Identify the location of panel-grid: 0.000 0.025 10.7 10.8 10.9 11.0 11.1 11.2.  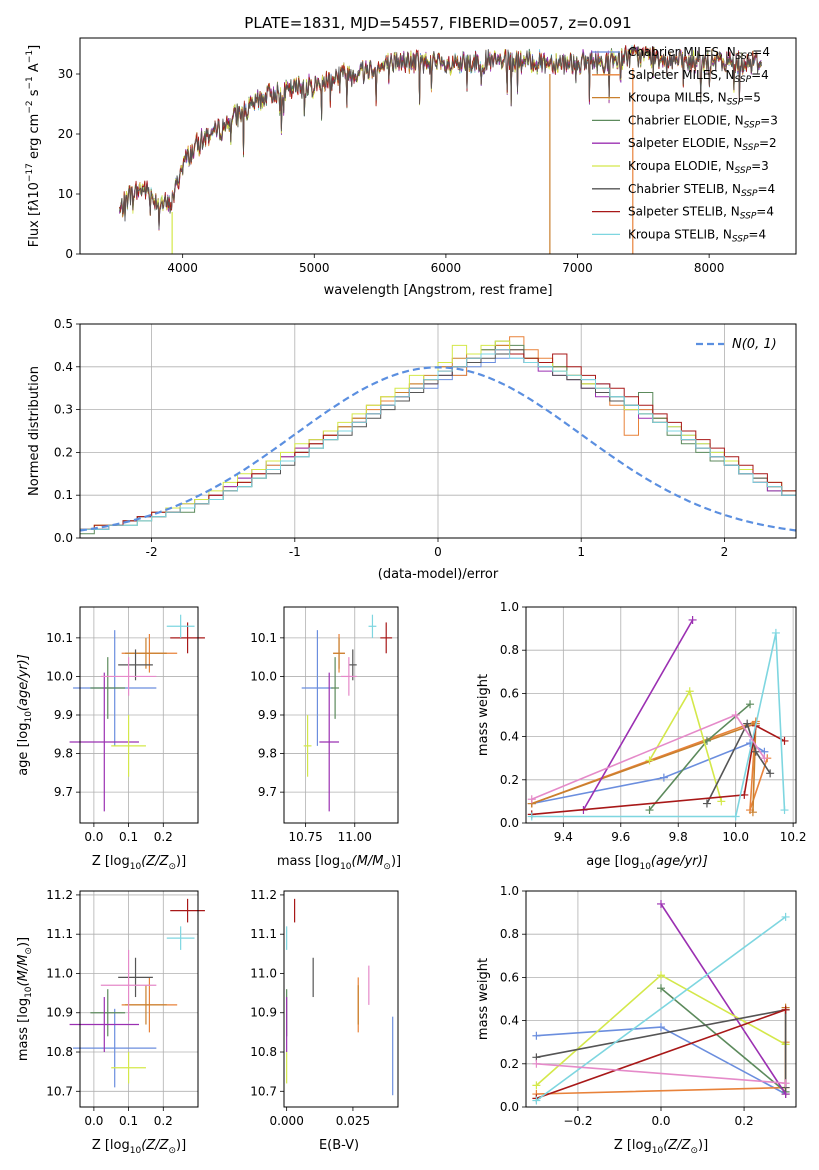
(310, 1008).